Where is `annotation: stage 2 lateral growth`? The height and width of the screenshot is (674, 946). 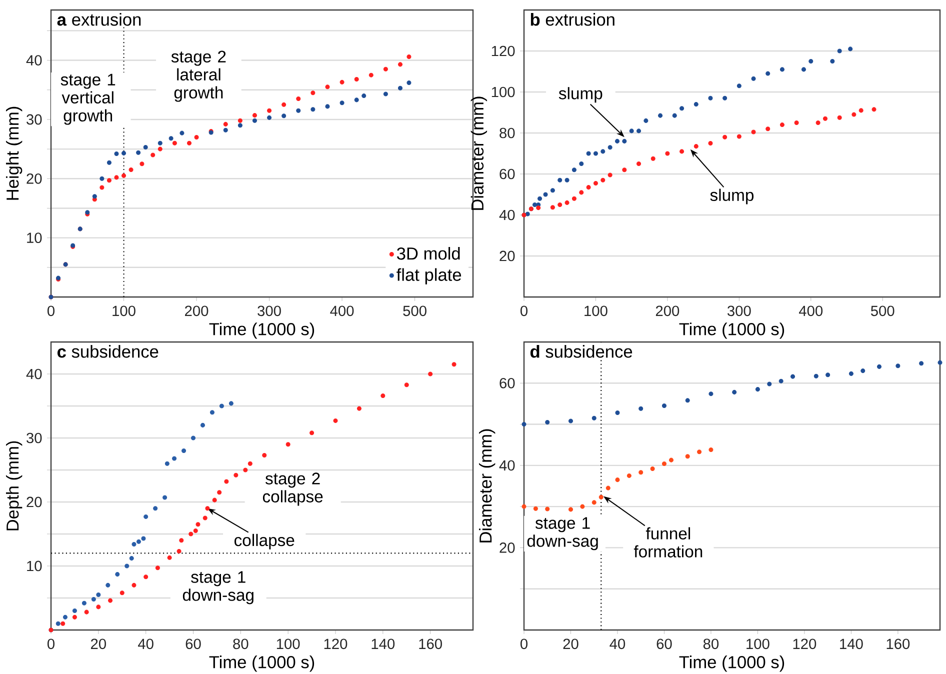 annotation: stage 2 lateral growth is located at coordinates (198, 76).